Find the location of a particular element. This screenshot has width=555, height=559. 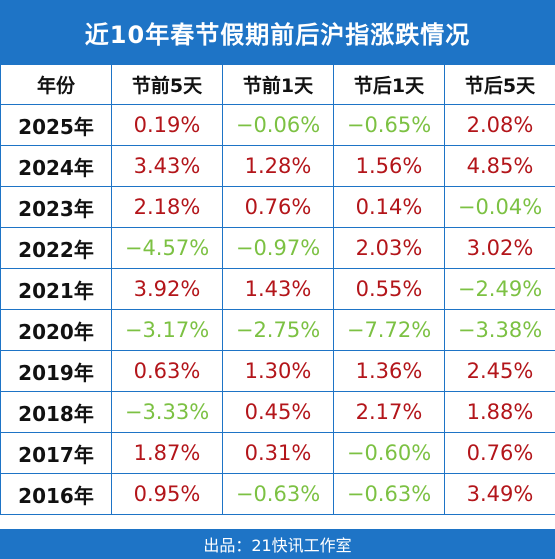

col-header-pre5: 节前5天 is located at coordinates (167, 84).